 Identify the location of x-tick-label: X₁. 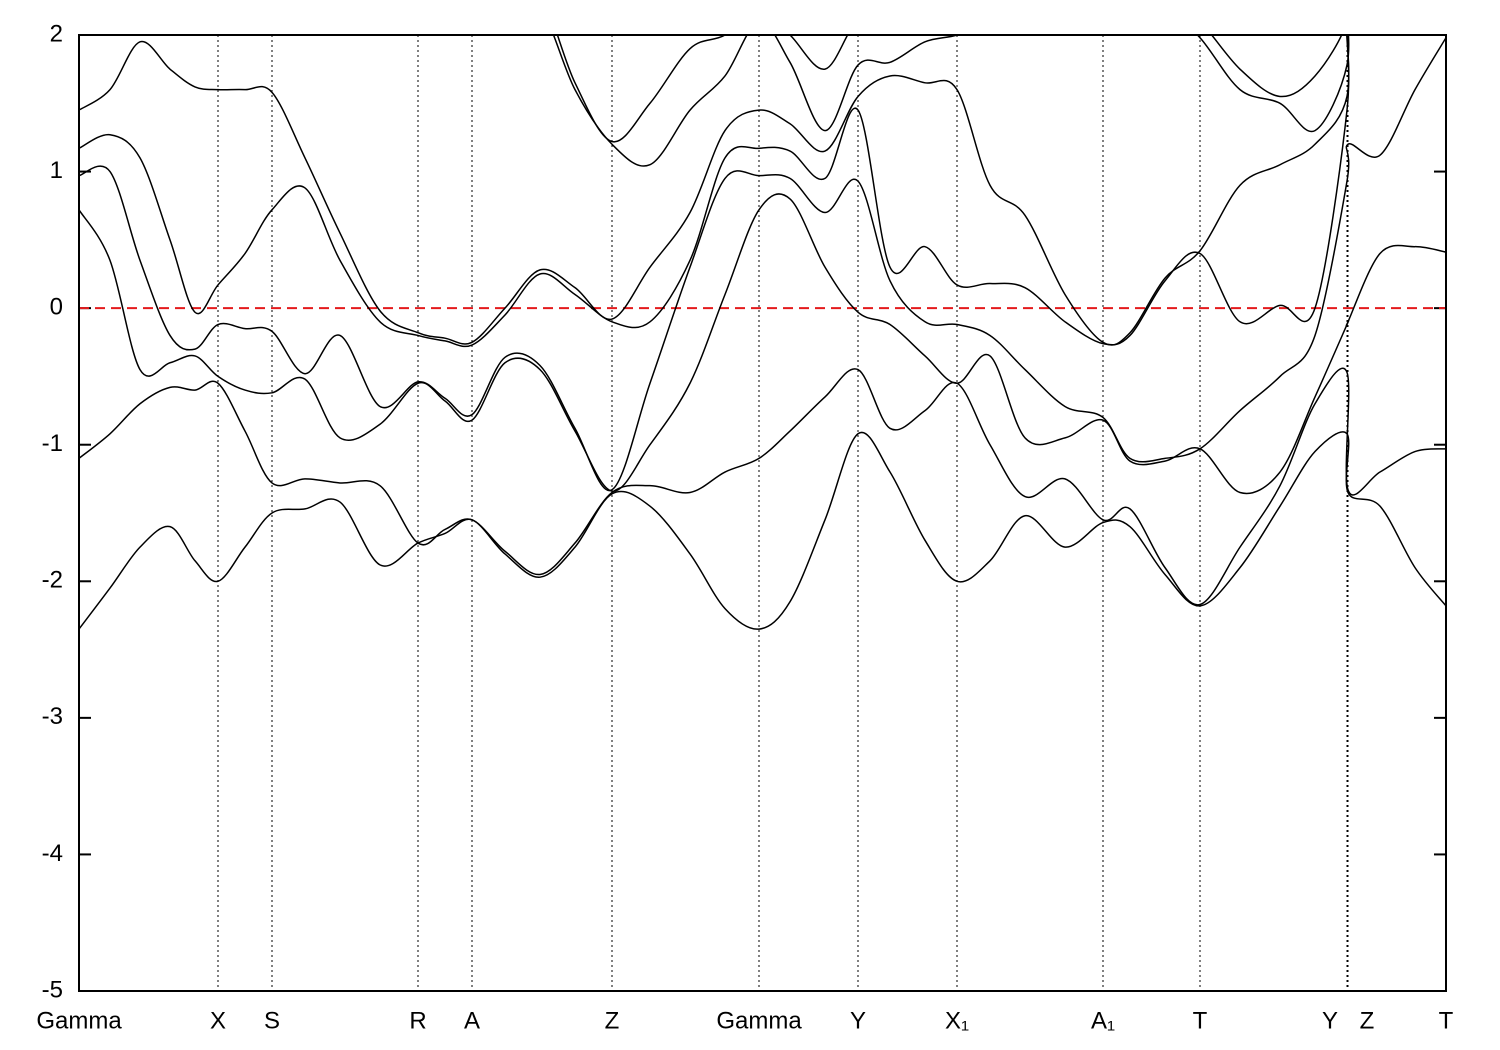
(957, 1020).